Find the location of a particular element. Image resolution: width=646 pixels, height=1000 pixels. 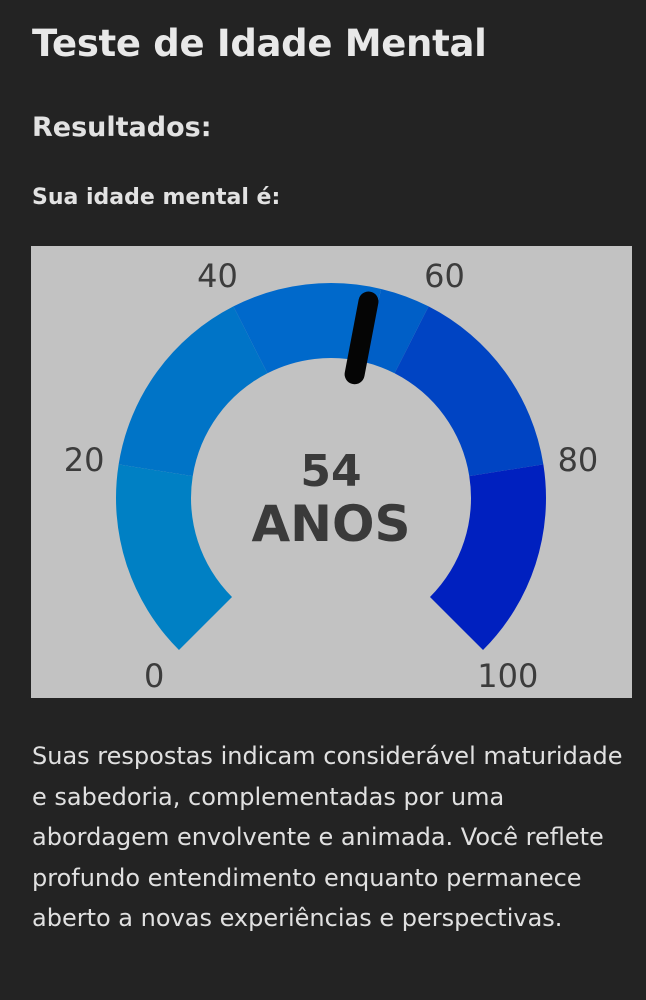

gauge-tick-label: 20 is located at coordinates (84, 460).